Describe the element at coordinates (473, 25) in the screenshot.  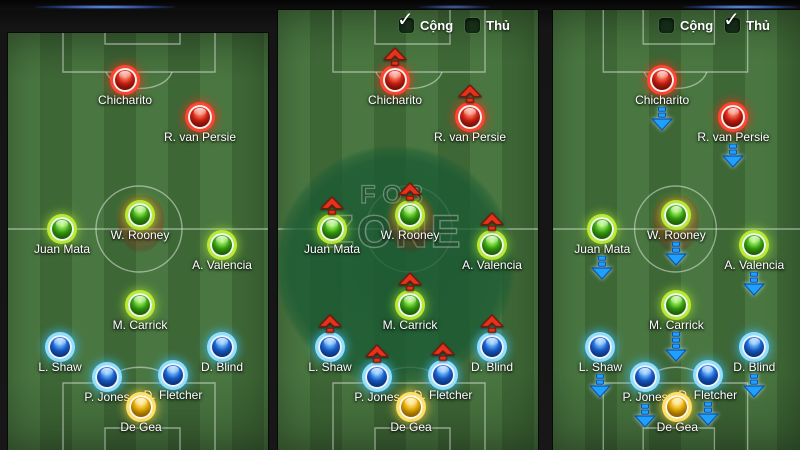
I see `checkbox-th-unchecked` at that location.